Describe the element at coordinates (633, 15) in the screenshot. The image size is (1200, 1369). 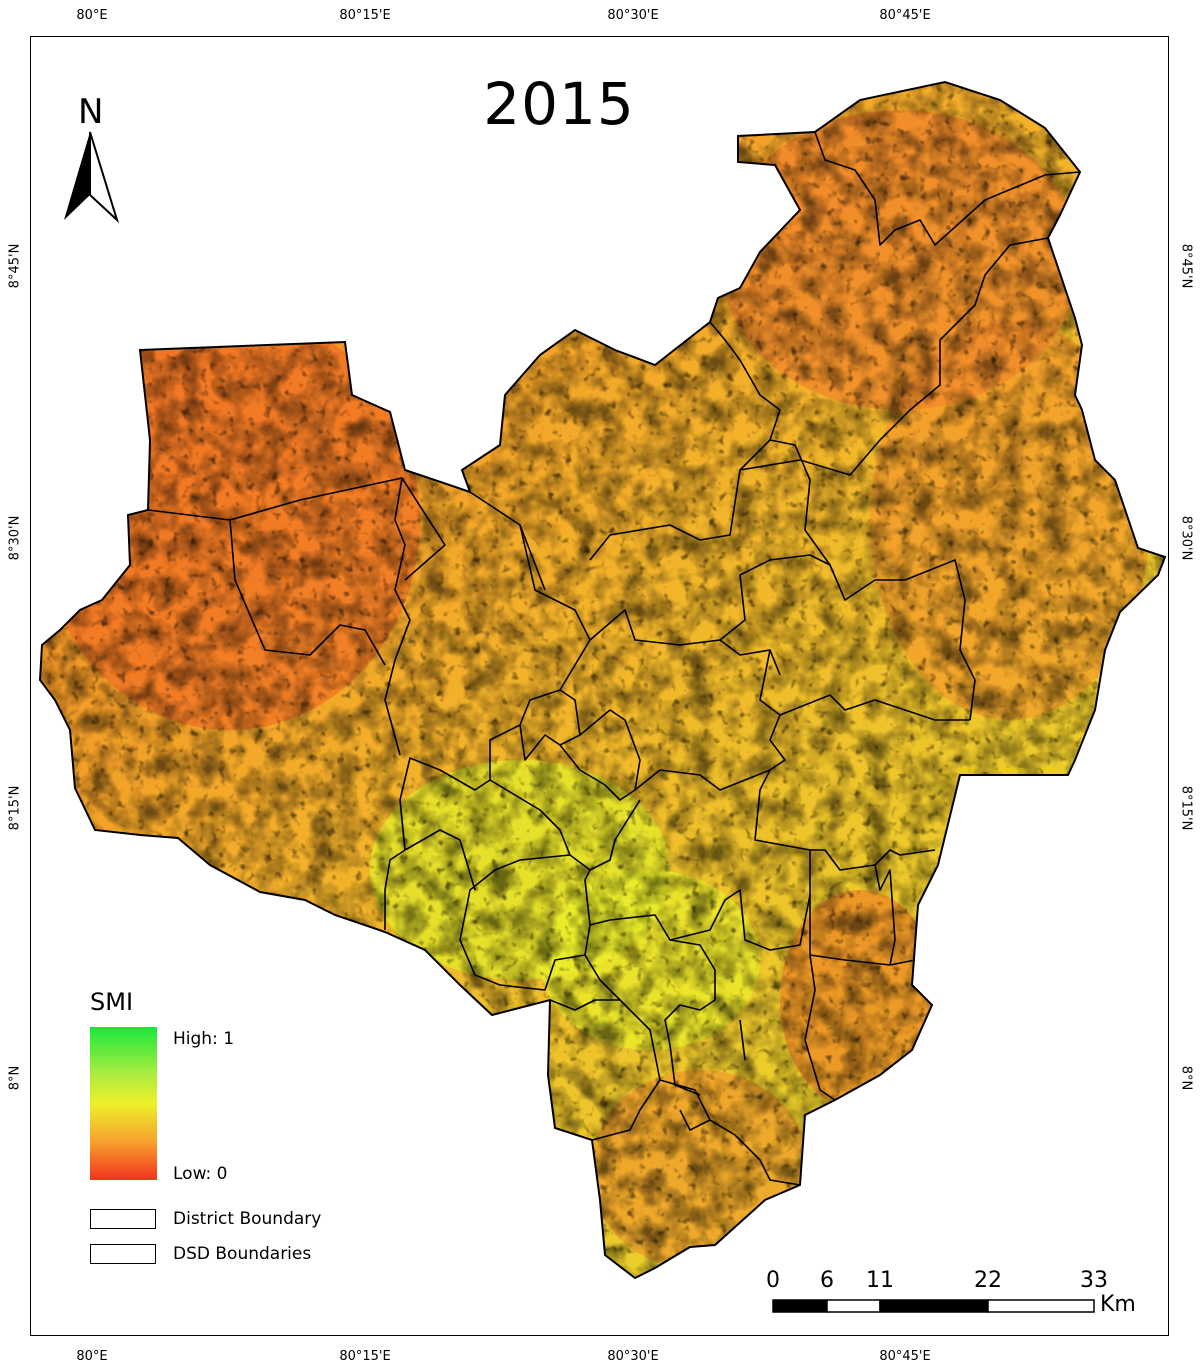
I see `lon-label-top: 80°30'E` at that location.